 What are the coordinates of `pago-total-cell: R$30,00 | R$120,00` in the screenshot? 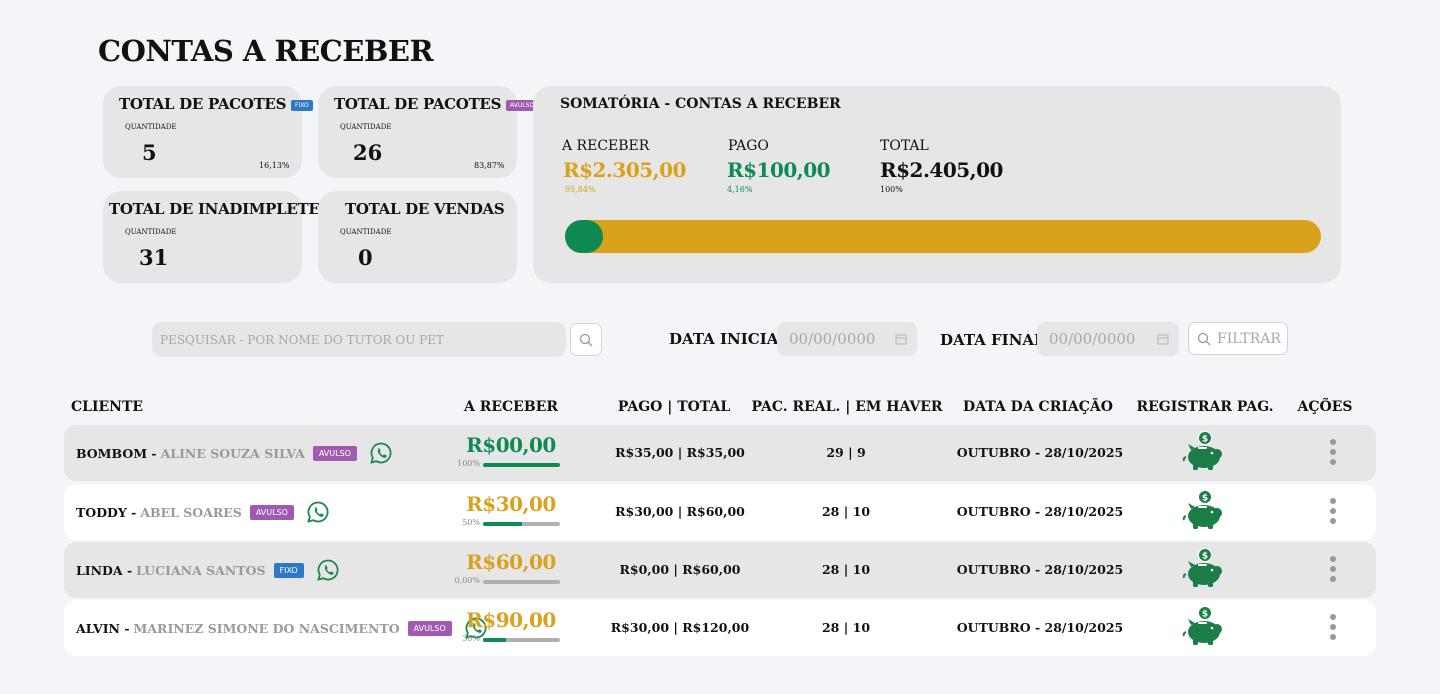 It's located at (680, 627).